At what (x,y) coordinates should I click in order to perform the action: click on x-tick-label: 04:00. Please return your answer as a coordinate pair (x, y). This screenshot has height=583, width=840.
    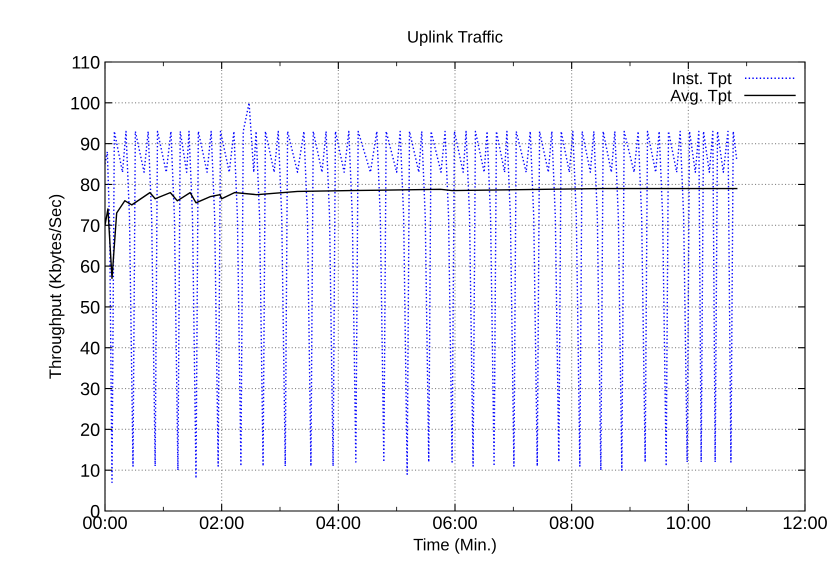
    Looking at the image, I should click on (338, 523).